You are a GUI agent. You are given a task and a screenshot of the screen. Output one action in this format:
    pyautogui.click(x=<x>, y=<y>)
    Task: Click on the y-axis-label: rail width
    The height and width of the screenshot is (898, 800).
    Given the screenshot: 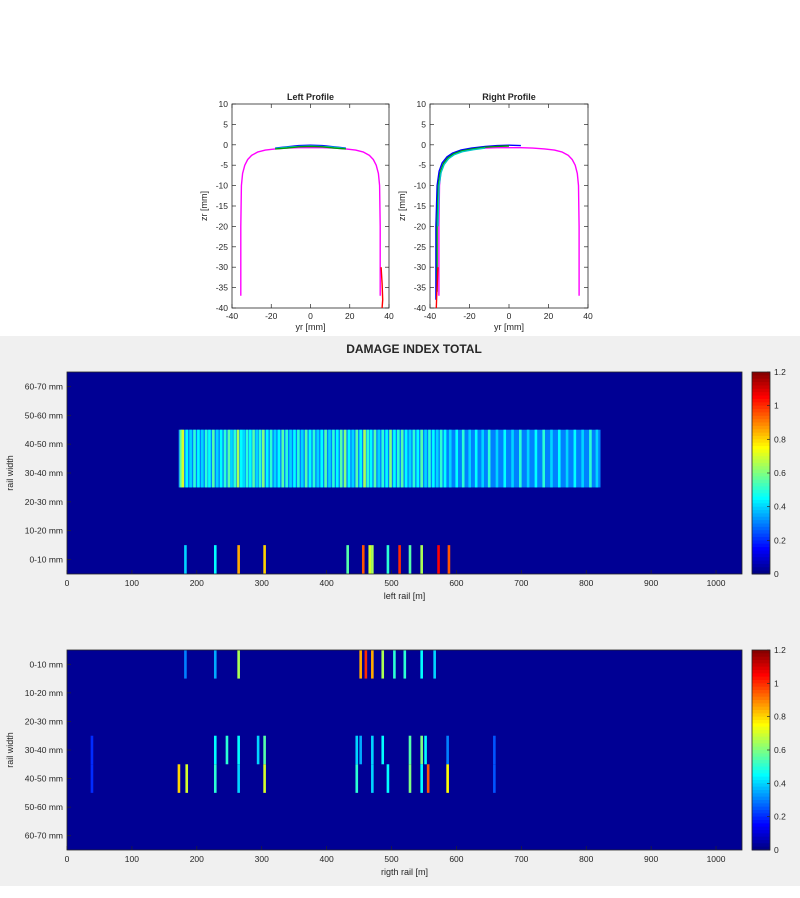 What is the action you would take?
    pyautogui.click(x=10, y=473)
    